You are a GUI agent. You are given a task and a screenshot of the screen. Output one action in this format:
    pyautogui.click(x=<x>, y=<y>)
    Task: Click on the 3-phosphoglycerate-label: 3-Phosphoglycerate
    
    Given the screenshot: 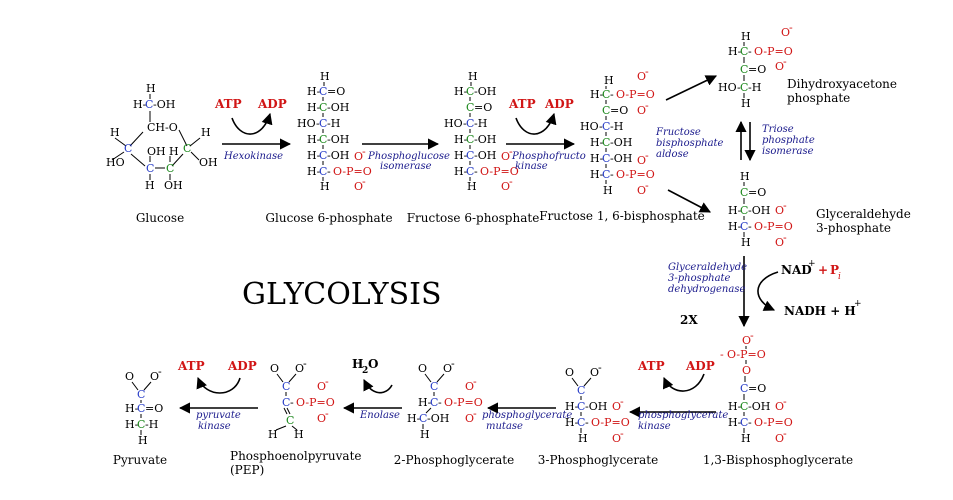 What is the action you would take?
    pyautogui.click(x=598, y=460)
    